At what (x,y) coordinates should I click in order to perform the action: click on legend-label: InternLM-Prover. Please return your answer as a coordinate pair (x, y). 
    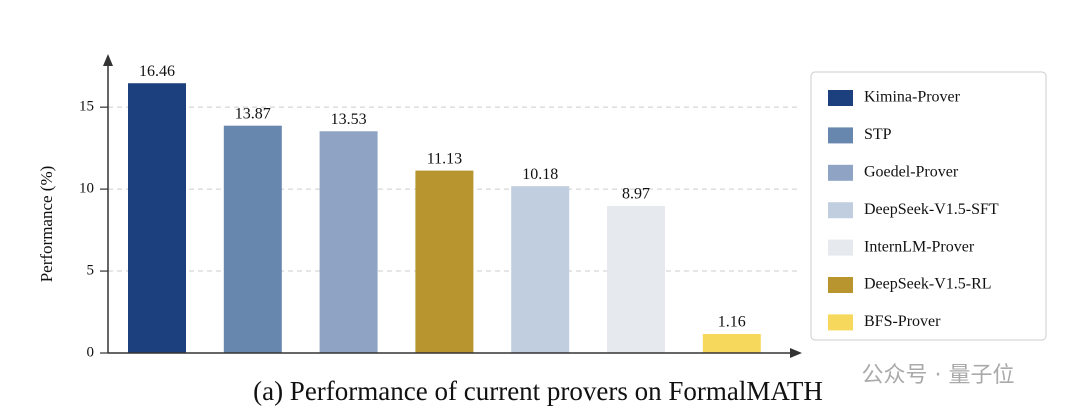
    Looking at the image, I should click on (919, 246).